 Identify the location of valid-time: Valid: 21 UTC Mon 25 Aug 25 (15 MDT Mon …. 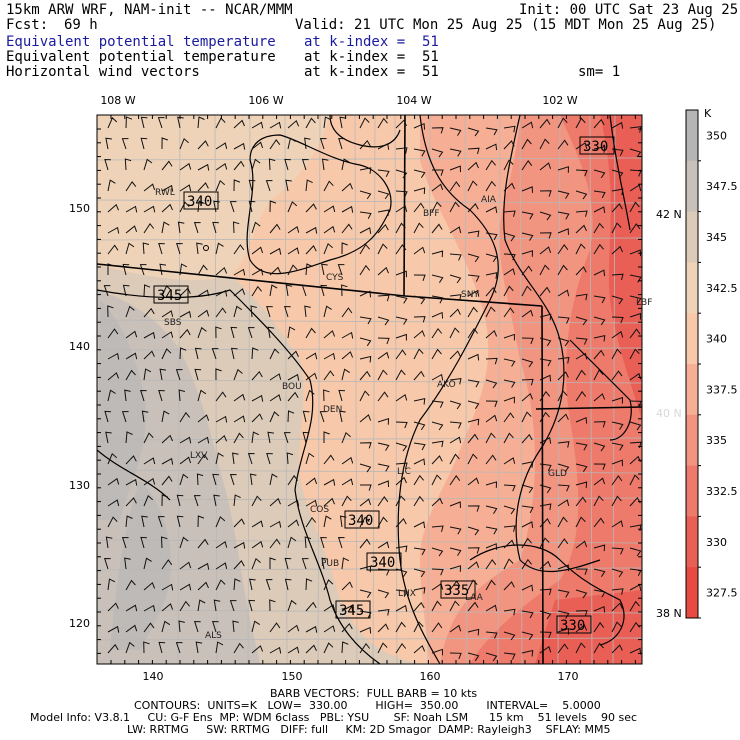
(506, 25).